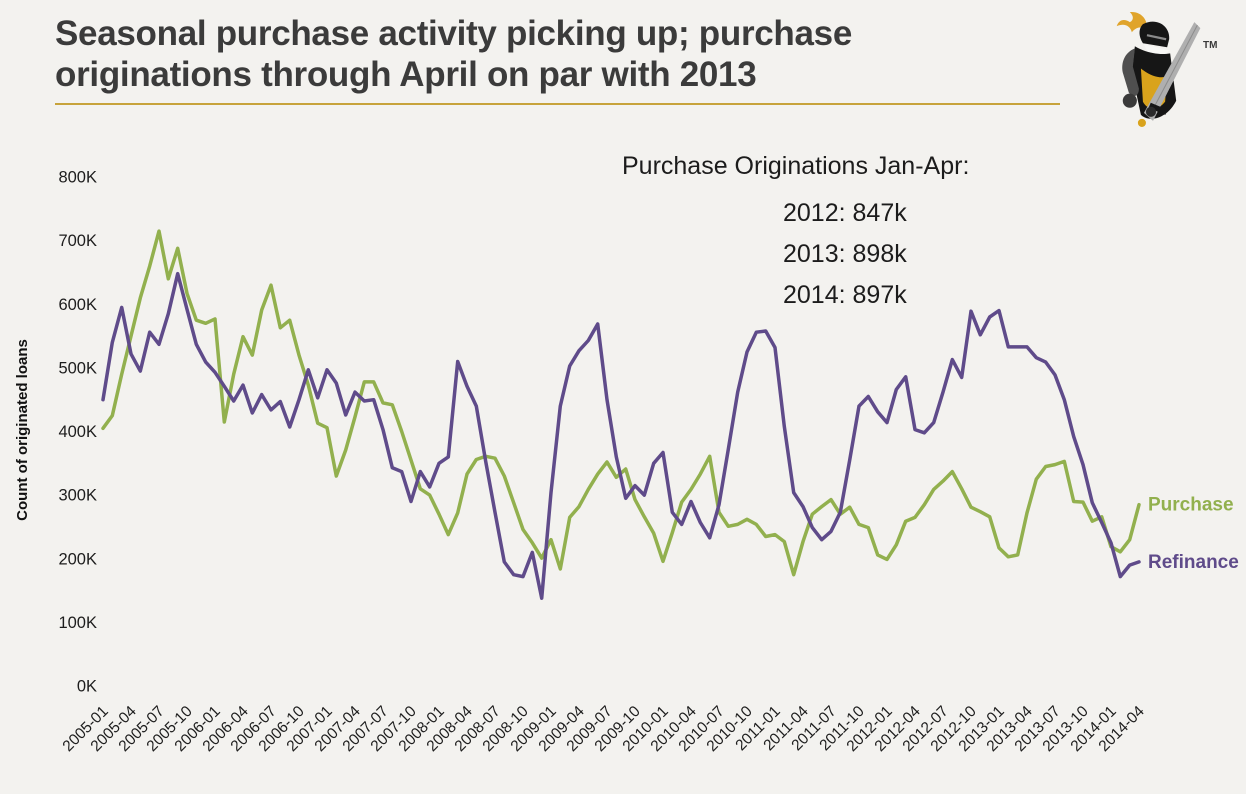  Describe the element at coordinates (87, 687) in the screenshot. I see `y-tick-label: 0K` at that location.